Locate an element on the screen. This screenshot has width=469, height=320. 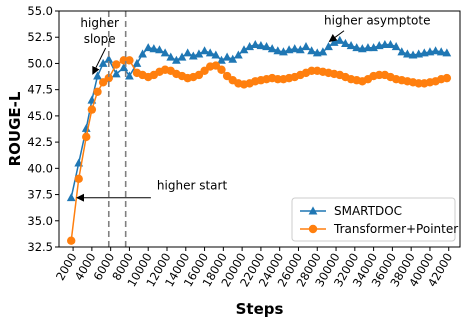
y-tick-label: 37.5 is located at coordinates (40, 195).